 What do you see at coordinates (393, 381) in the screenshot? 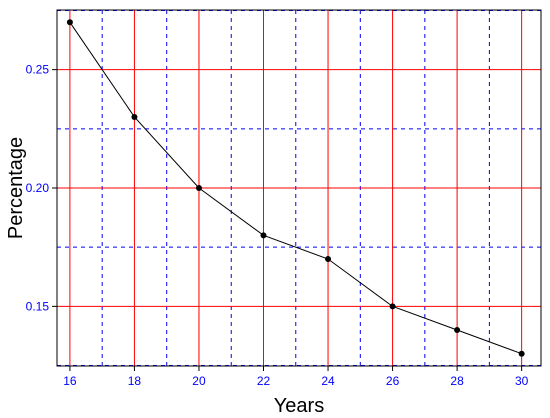
I see `x-tick-label: 26` at bounding box center [393, 381].